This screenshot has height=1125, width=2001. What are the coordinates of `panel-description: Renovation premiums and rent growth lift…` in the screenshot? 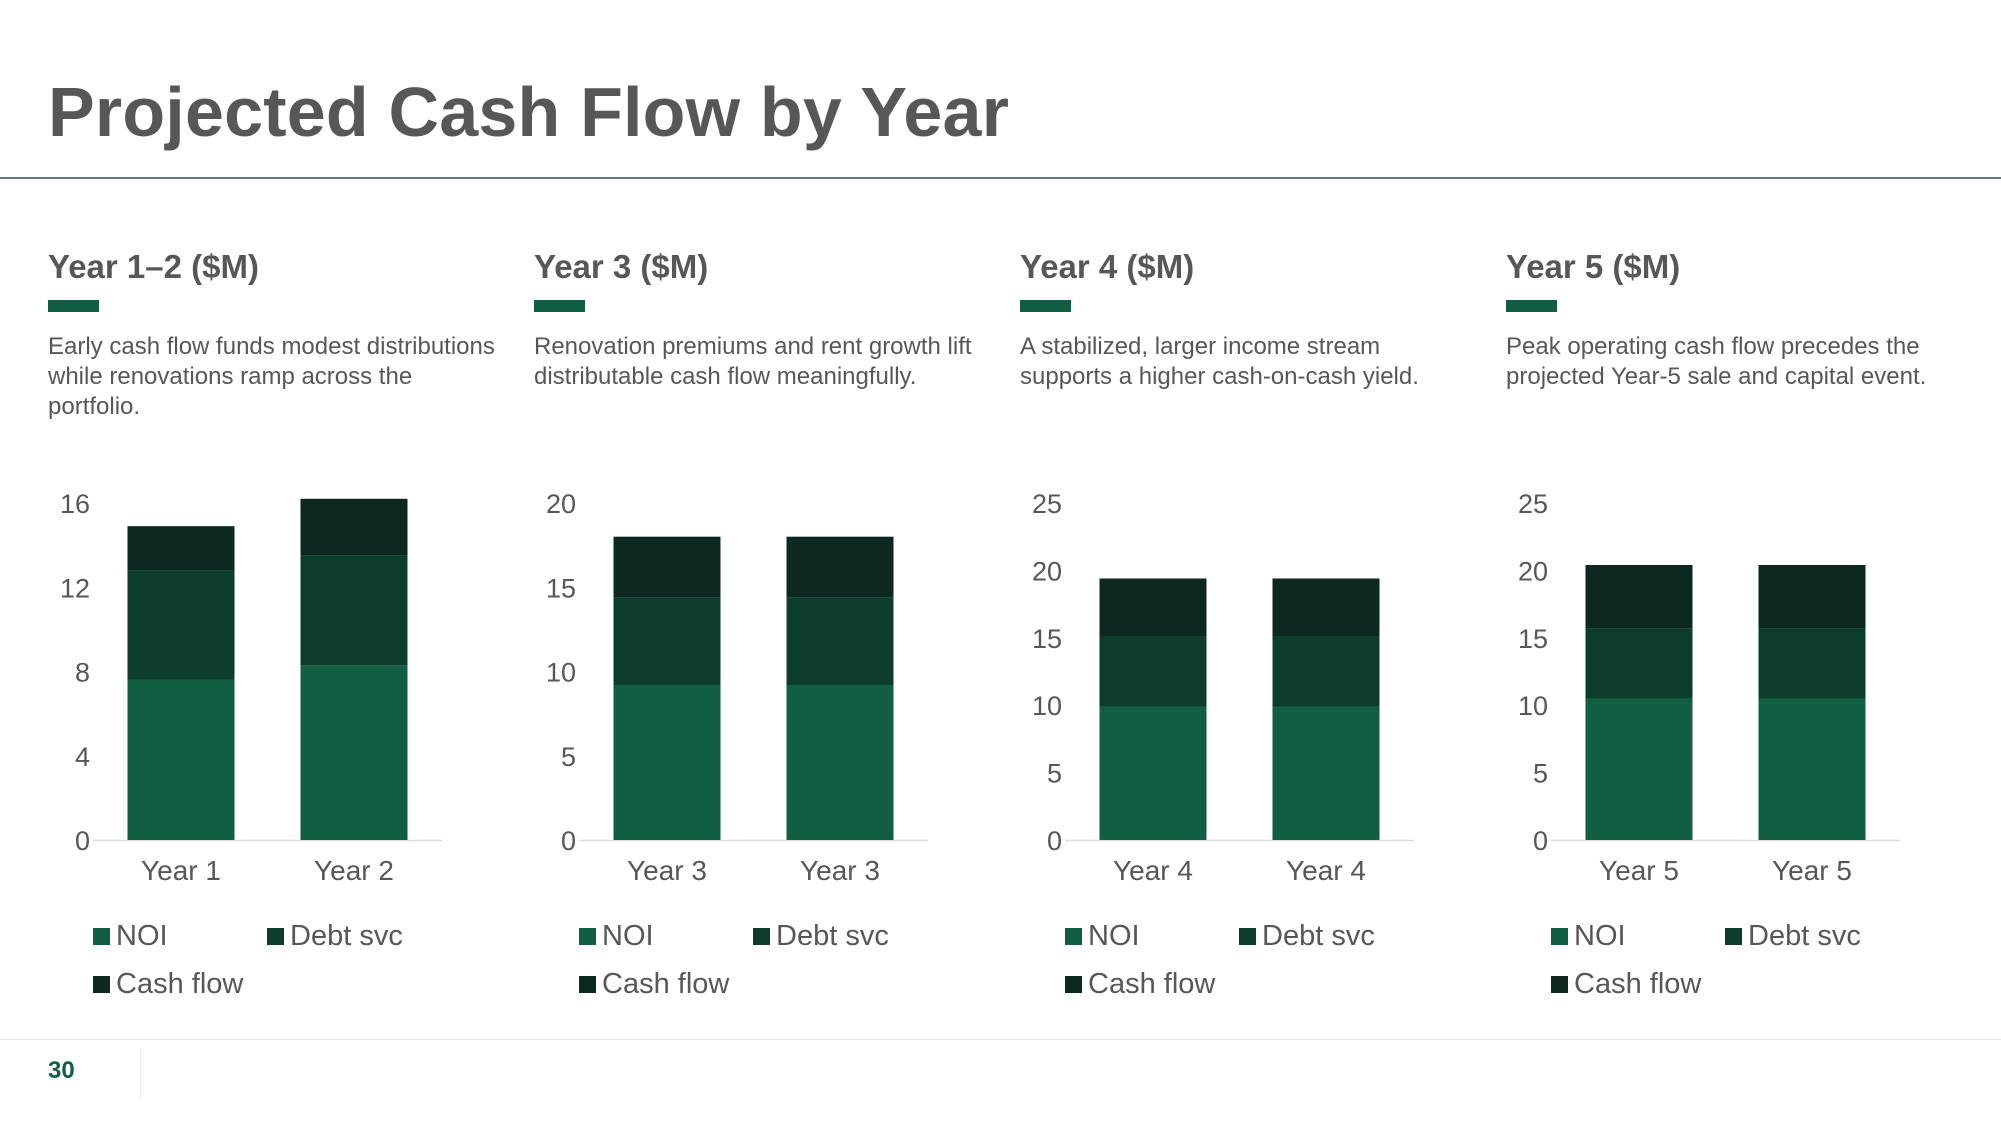 It's located at (753, 361).